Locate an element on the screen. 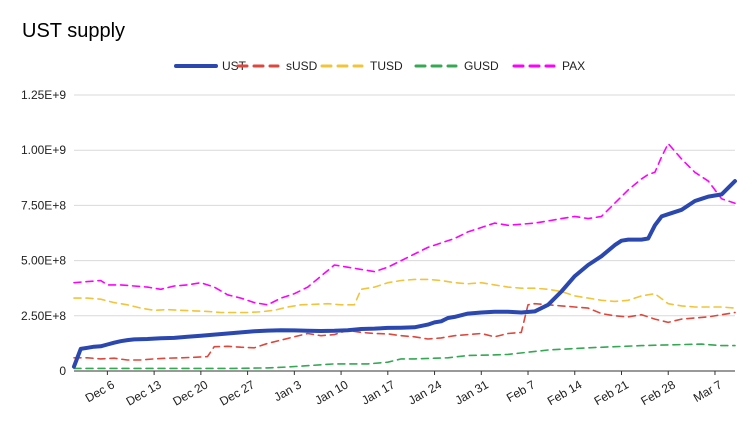 Image resolution: width=755 pixels, height=424 pixels. x-tick-label: Dec 27 is located at coordinates (237, 392).